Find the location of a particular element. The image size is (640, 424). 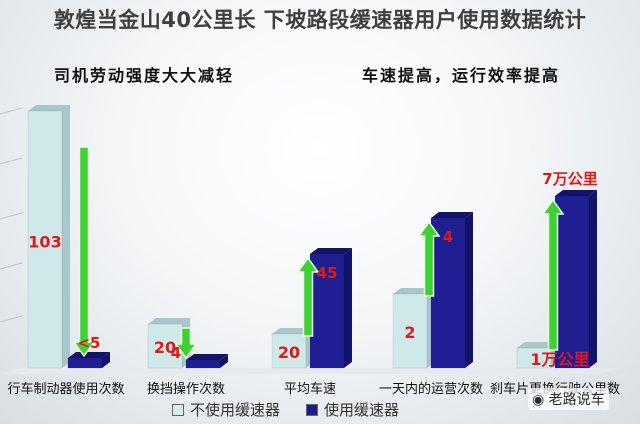

watermark-text: 老路说车 is located at coordinates (576, 400).